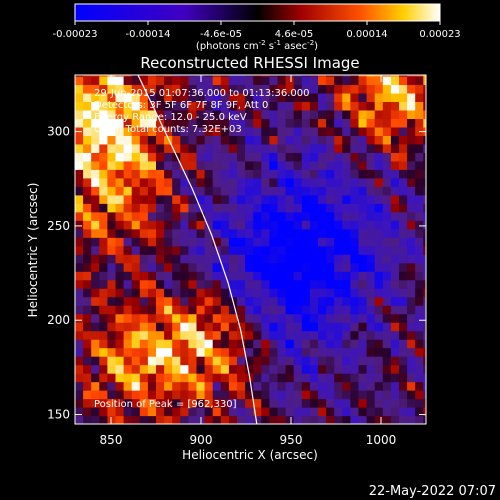  Describe the element at coordinates (58, 226) in the screenshot. I see `y-tick-label: 250` at that location.